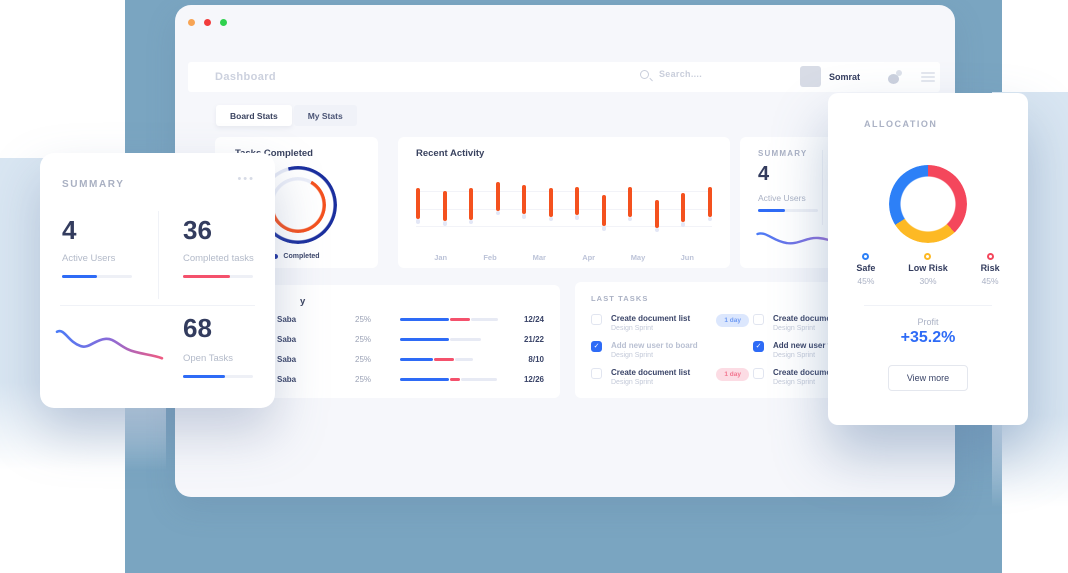 This screenshot has width=1068, height=573. Describe the element at coordinates (191, 22) in the screenshot. I see `minimize-traffic-light` at that location.